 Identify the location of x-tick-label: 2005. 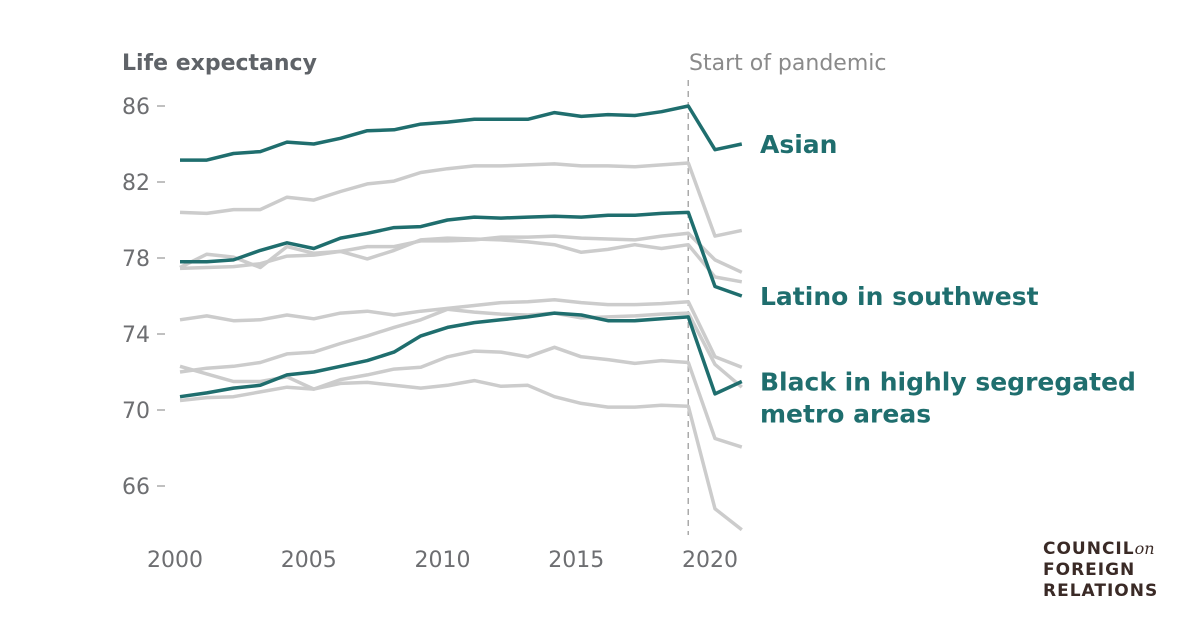
(309, 560).